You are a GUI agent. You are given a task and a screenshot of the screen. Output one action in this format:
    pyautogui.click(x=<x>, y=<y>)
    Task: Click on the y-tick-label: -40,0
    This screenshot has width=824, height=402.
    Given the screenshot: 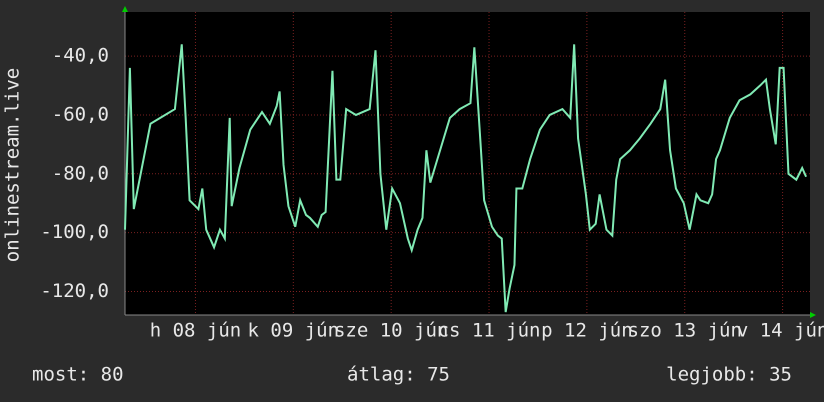 What is the action you would take?
    pyautogui.click(x=80, y=56)
    